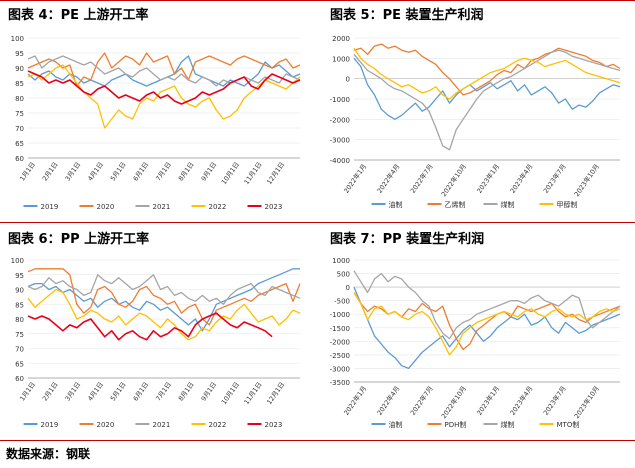 This screenshot has height=468, width=635. I want to click on series-line-MTO制, so click(487, 324).